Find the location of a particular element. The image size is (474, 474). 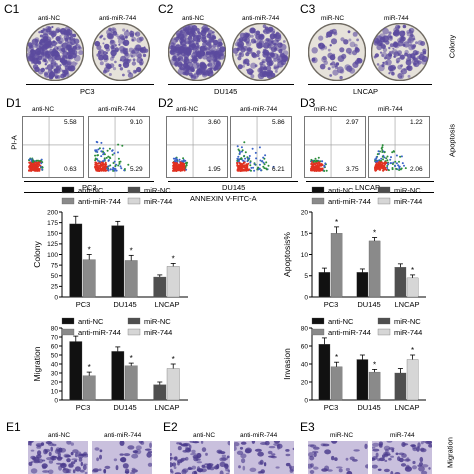

well-title: miR-NC is located at coordinates (342, 435).